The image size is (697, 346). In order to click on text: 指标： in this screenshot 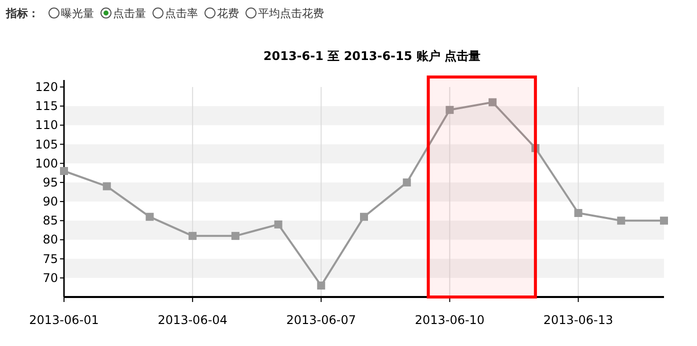, I will do `click(22, 13)`.